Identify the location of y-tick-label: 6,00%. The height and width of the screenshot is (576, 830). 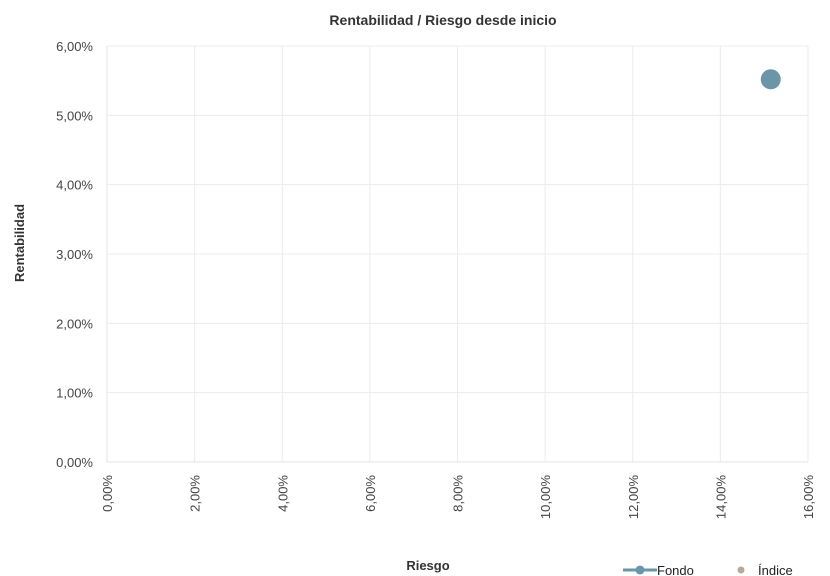
(74, 46).